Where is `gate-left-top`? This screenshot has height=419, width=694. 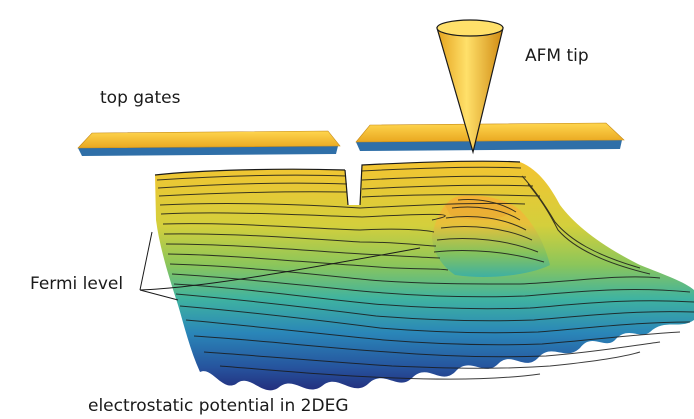 gate-left-top is located at coordinates (209, 139).